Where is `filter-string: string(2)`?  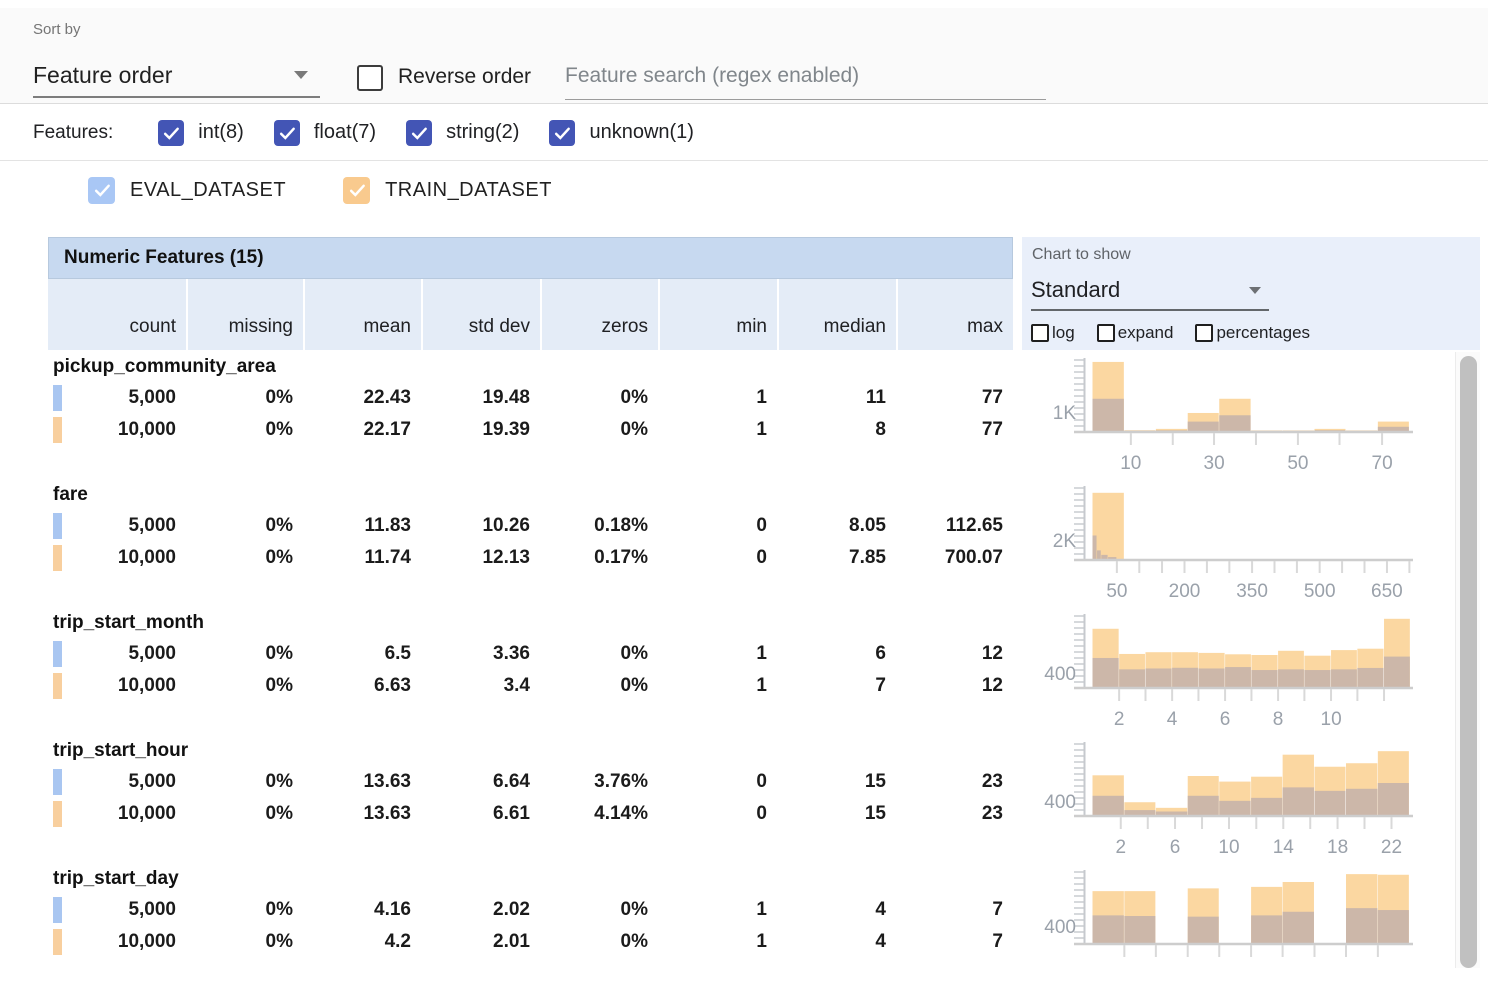
filter-string: string(2) is located at coordinates (462, 133).